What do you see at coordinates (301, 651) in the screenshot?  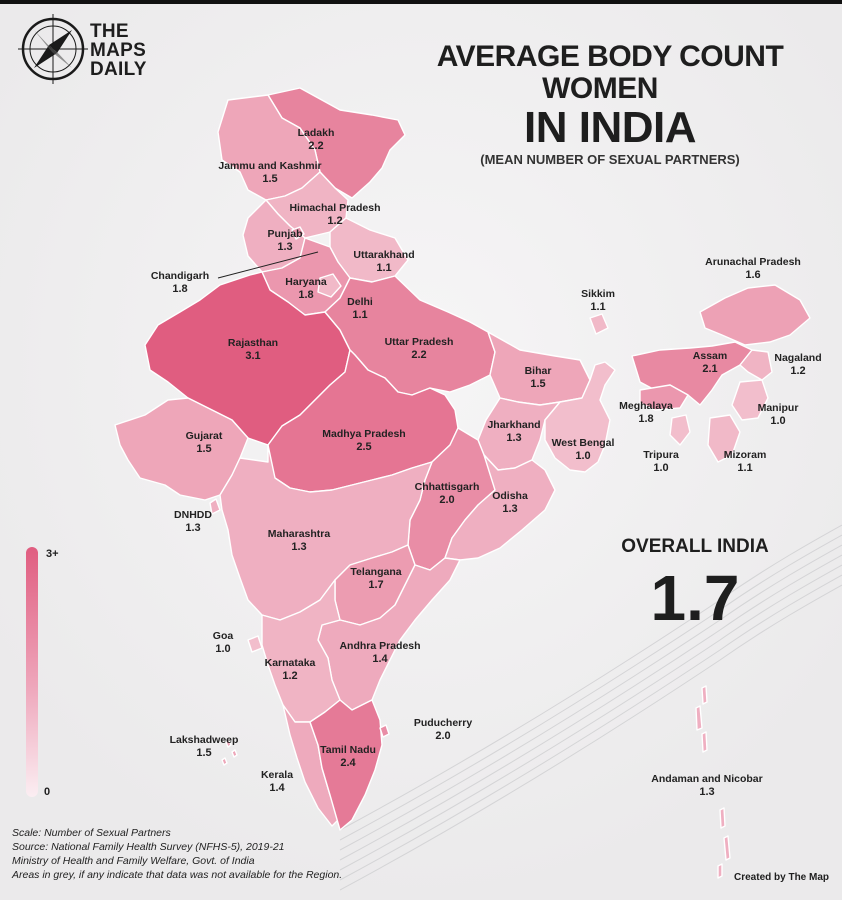 I see `region-karnataka` at bounding box center [301, 651].